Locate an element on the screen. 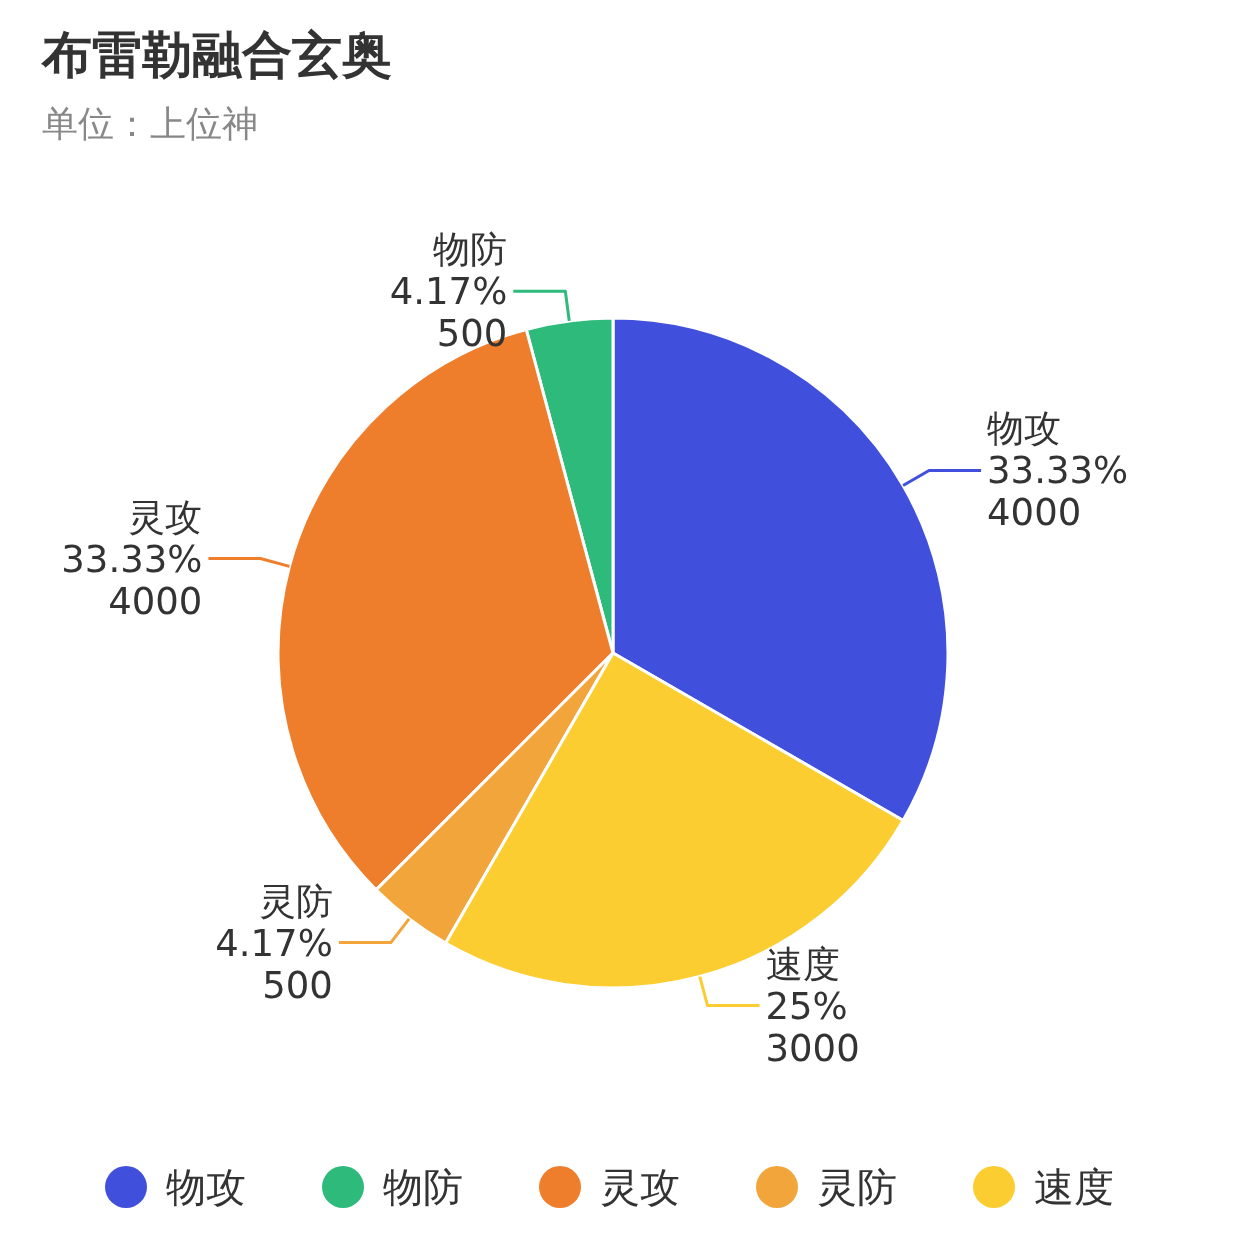 The height and width of the screenshot is (1242, 1240). slice-label: 灵攻 is located at coordinates (165, 517).